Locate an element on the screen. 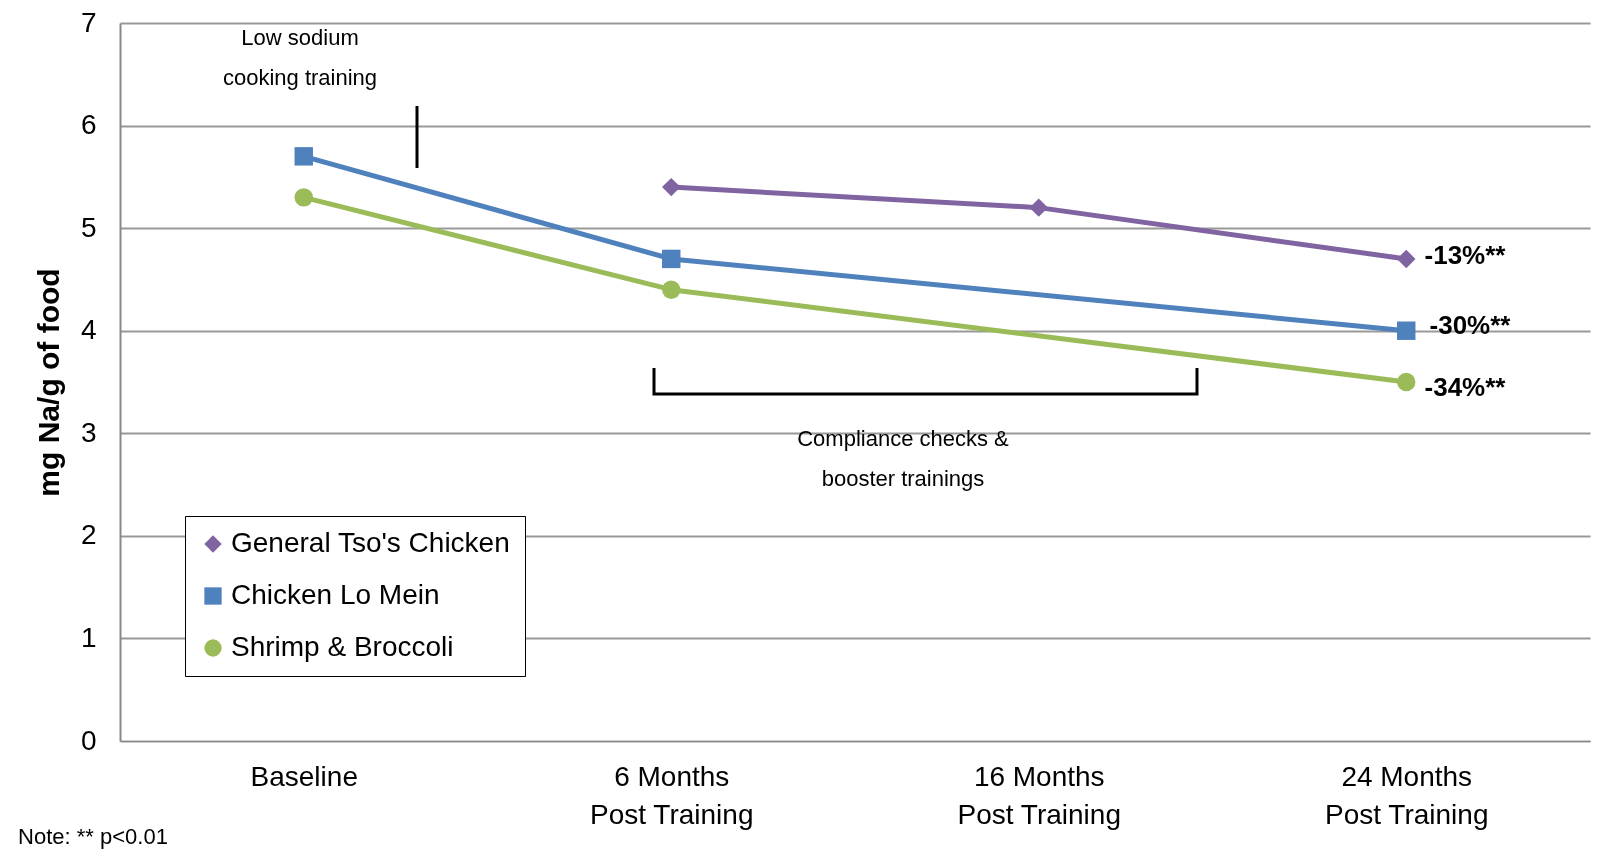  y-tick-label: 3 is located at coordinates (88, 432).